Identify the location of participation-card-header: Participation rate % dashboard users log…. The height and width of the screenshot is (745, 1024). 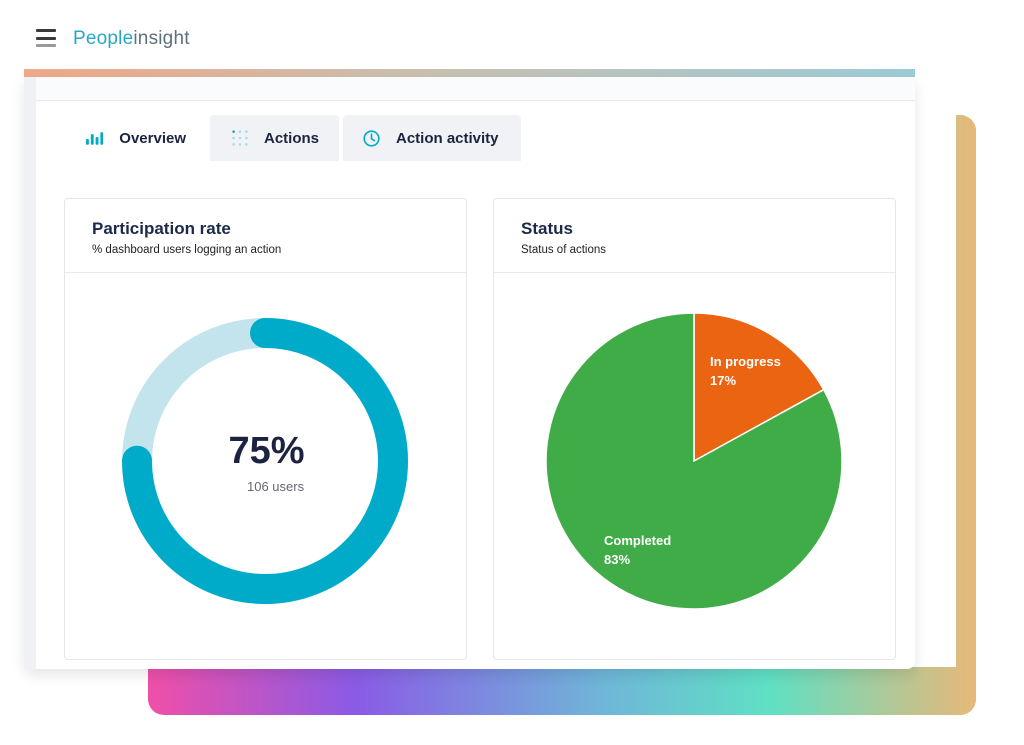
(265, 236).